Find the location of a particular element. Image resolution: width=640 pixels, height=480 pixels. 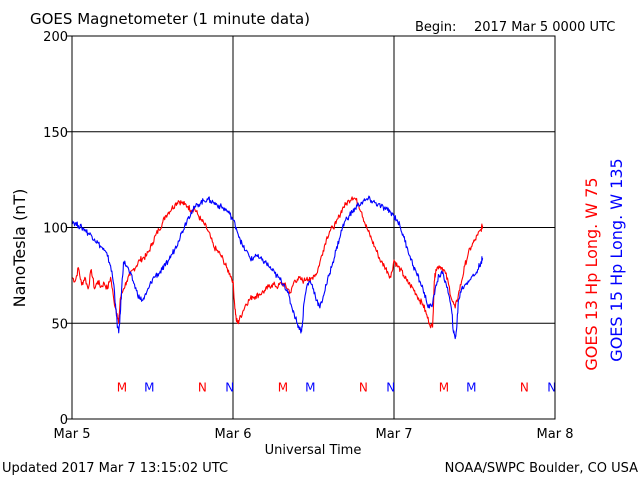

legend-goes13: GOES 13 Hp Long. W 75 is located at coordinates (591, 273).